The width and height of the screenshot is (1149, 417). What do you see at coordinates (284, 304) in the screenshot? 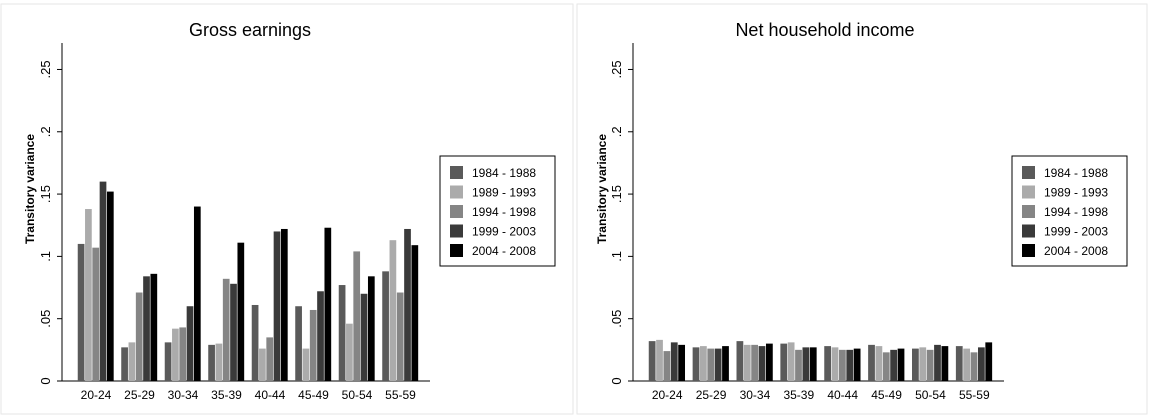
I see `bar-40-44-2004-2008` at bounding box center [284, 304].